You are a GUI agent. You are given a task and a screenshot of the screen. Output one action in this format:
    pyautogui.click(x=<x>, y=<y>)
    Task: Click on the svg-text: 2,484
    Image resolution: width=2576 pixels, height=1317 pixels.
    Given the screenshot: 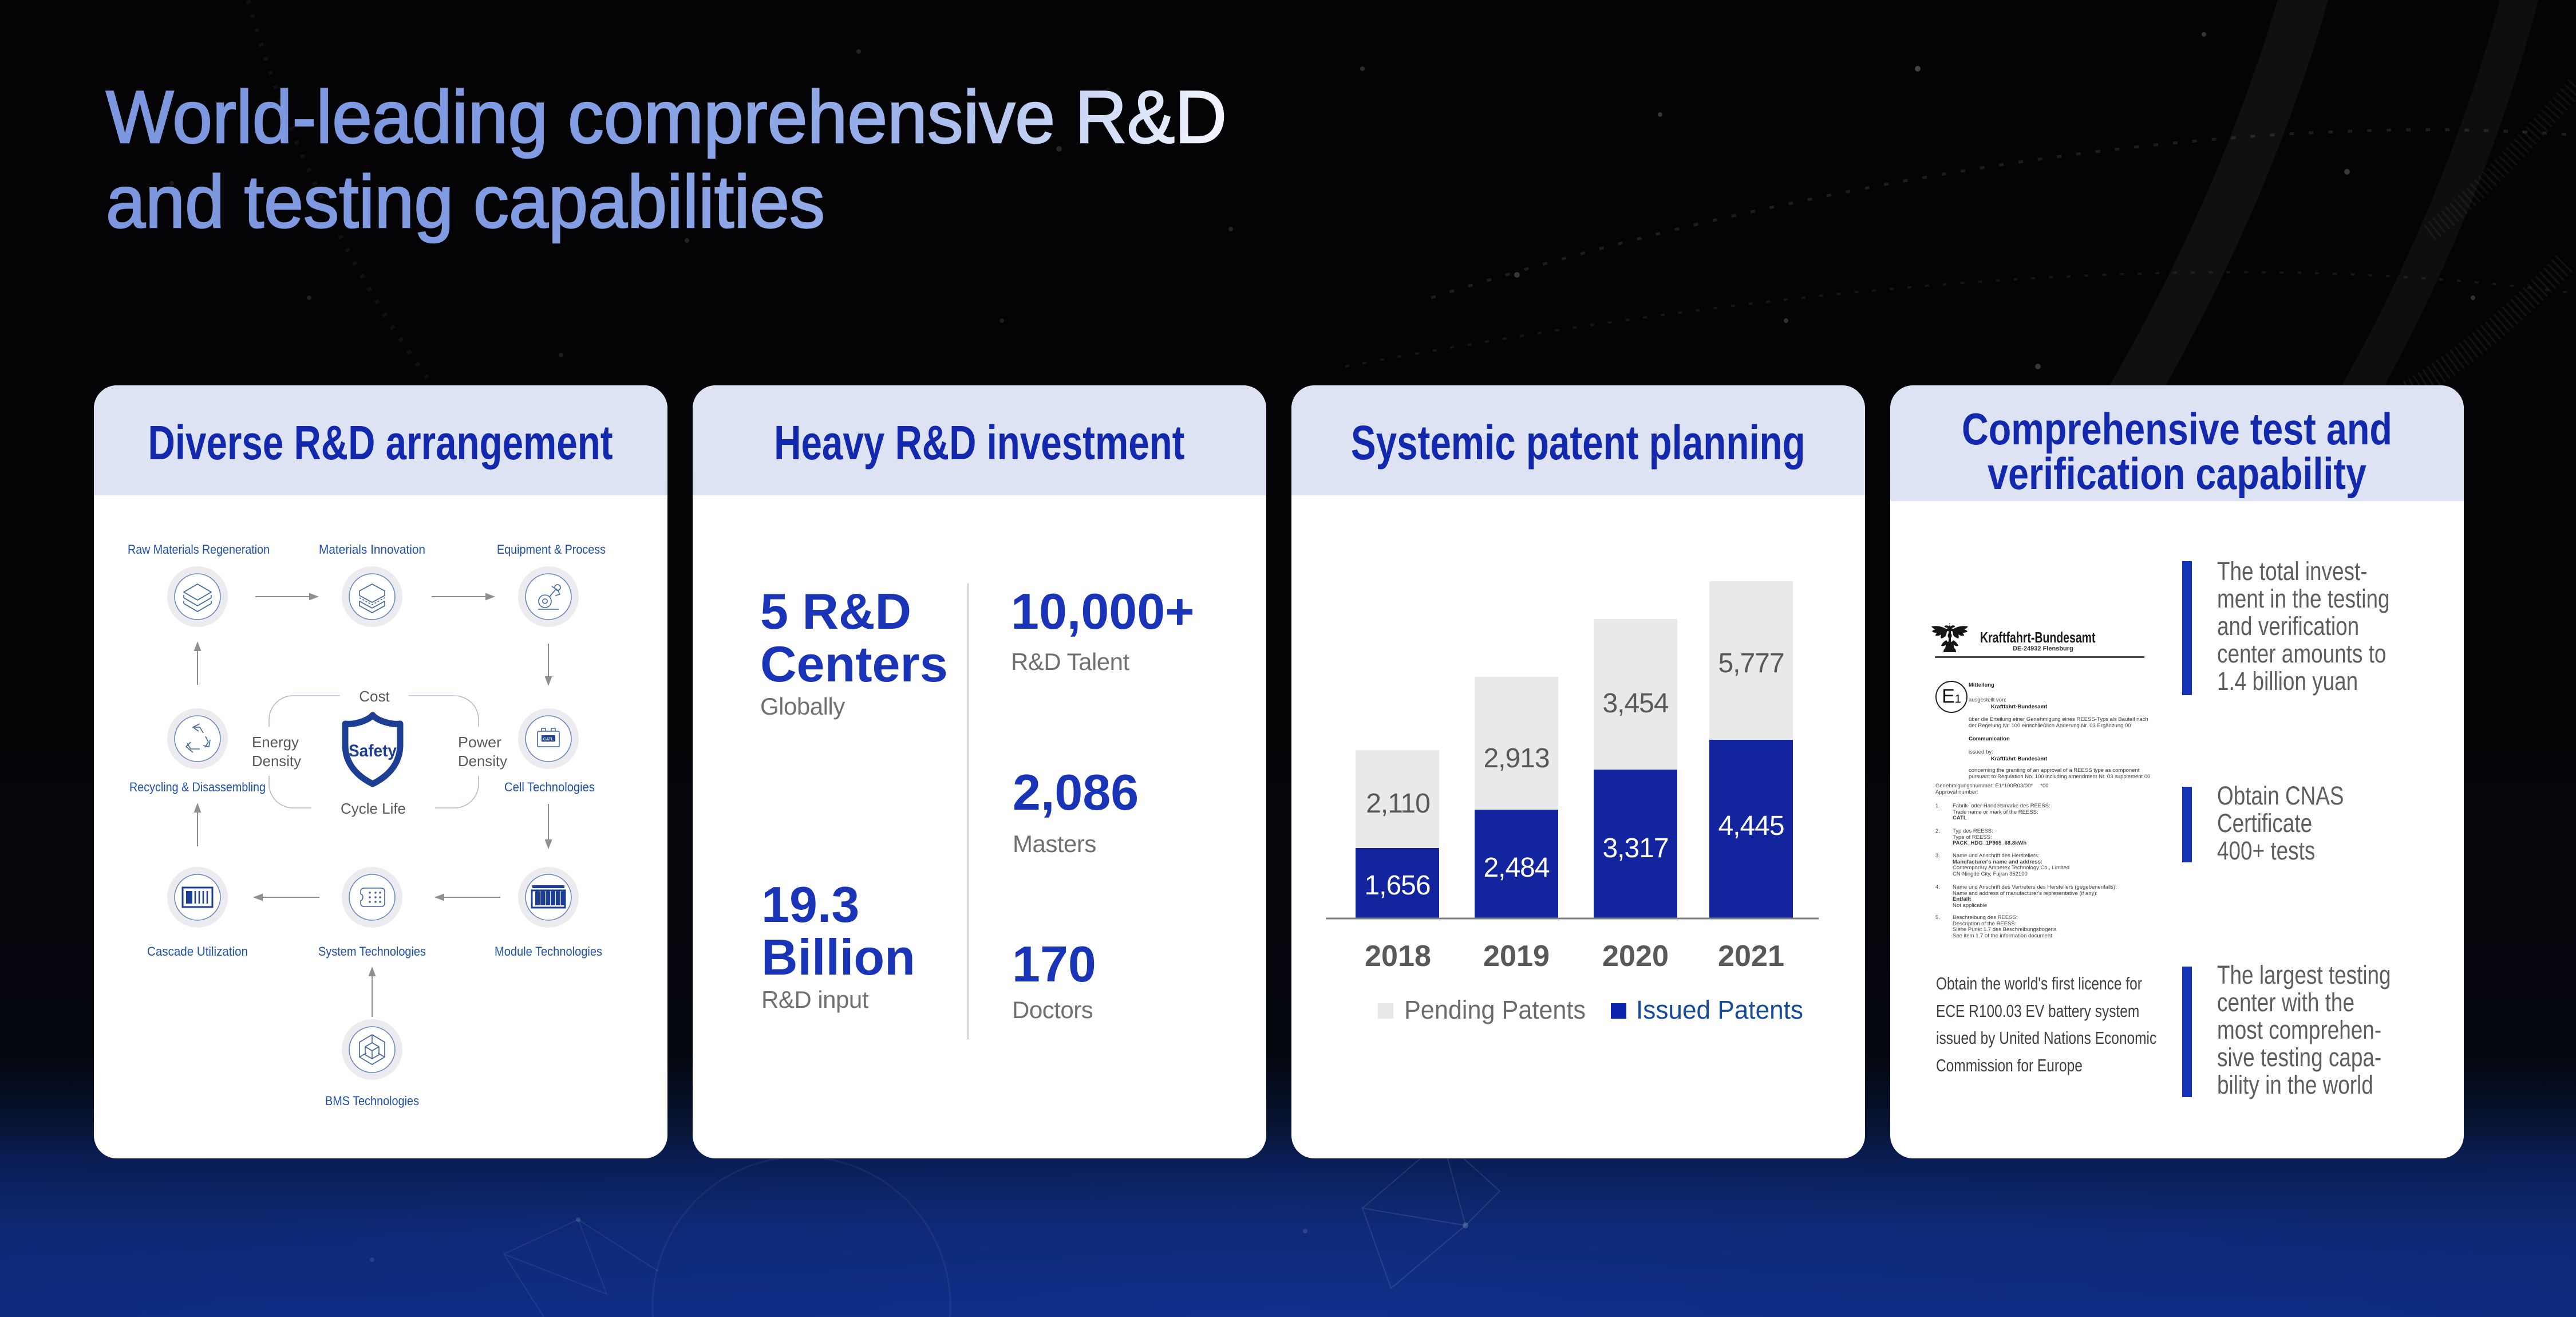 What is the action you would take?
    pyautogui.click(x=1516, y=868)
    